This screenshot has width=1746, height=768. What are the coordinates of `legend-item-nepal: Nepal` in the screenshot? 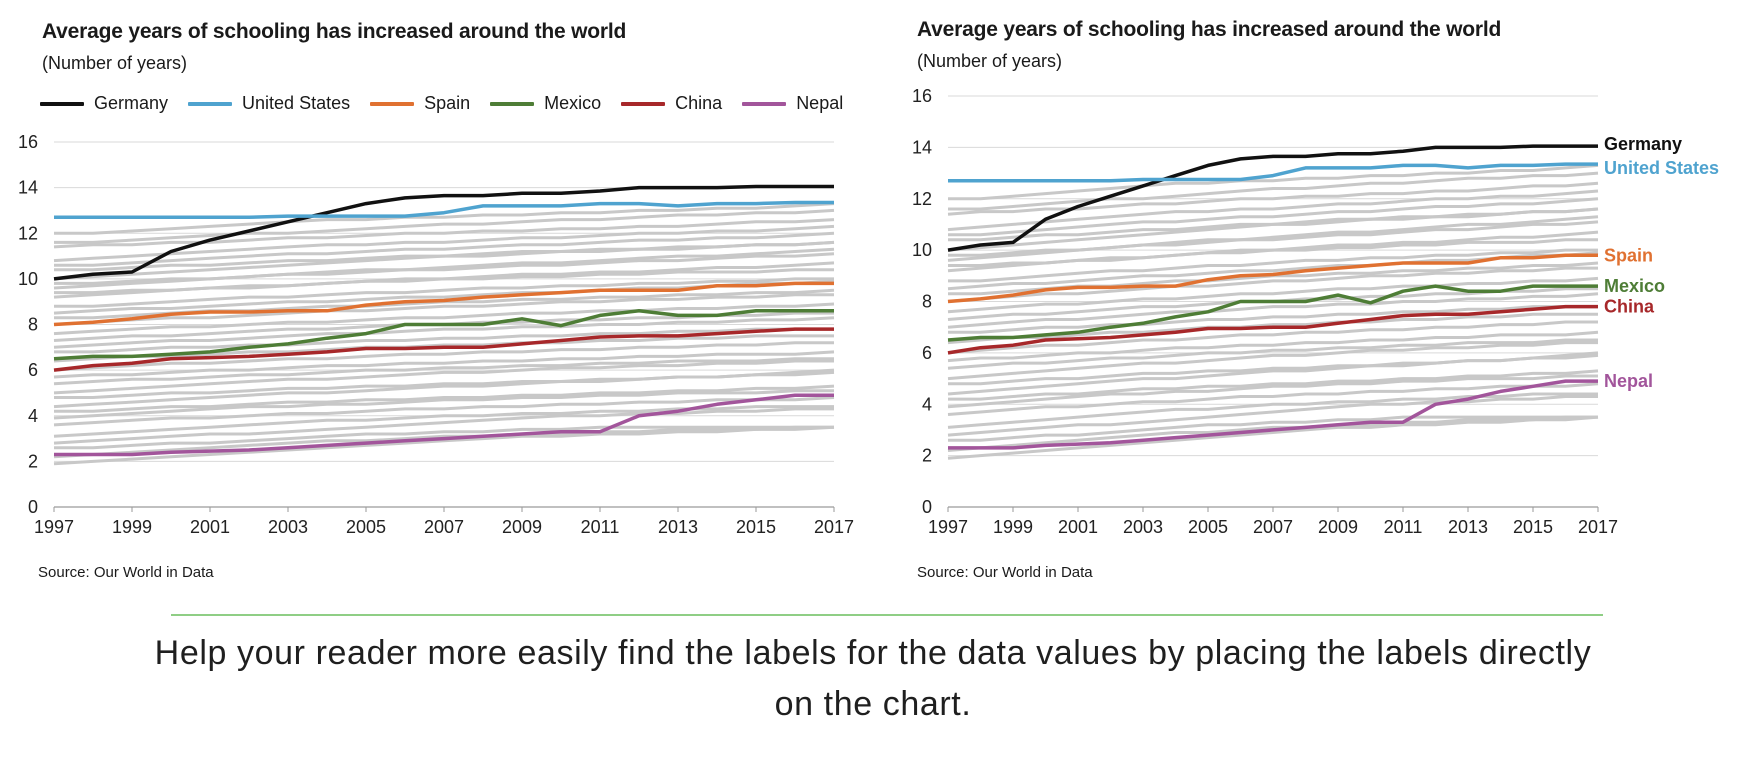 It's located at (792, 103).